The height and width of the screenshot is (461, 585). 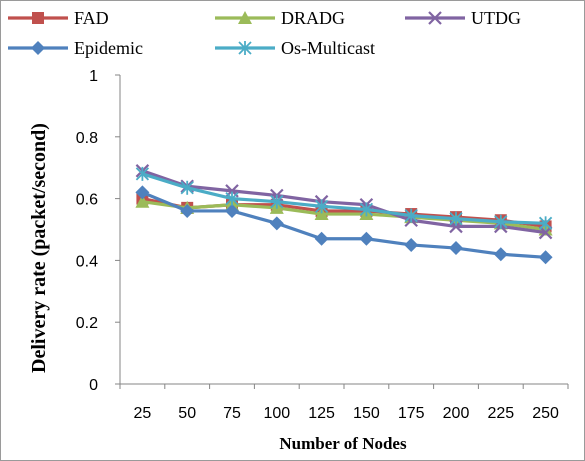 What do you see at coordinates (91, 18) in the screenshot?
I see `legend-label: FAD` at bounding box center [91, 18].